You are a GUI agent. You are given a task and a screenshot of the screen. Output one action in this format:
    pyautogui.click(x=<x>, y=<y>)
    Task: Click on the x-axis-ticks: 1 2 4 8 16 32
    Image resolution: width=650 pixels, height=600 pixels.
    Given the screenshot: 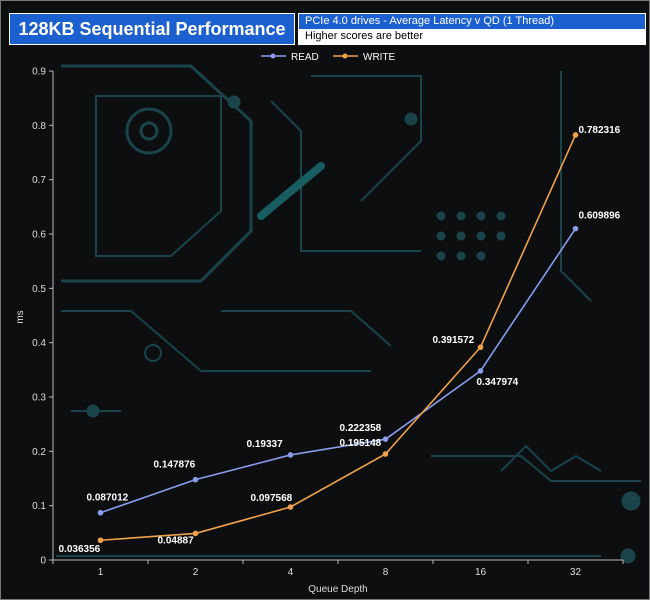 What is the action you would take?
    pyautogui.click(x=338, y=569)
    